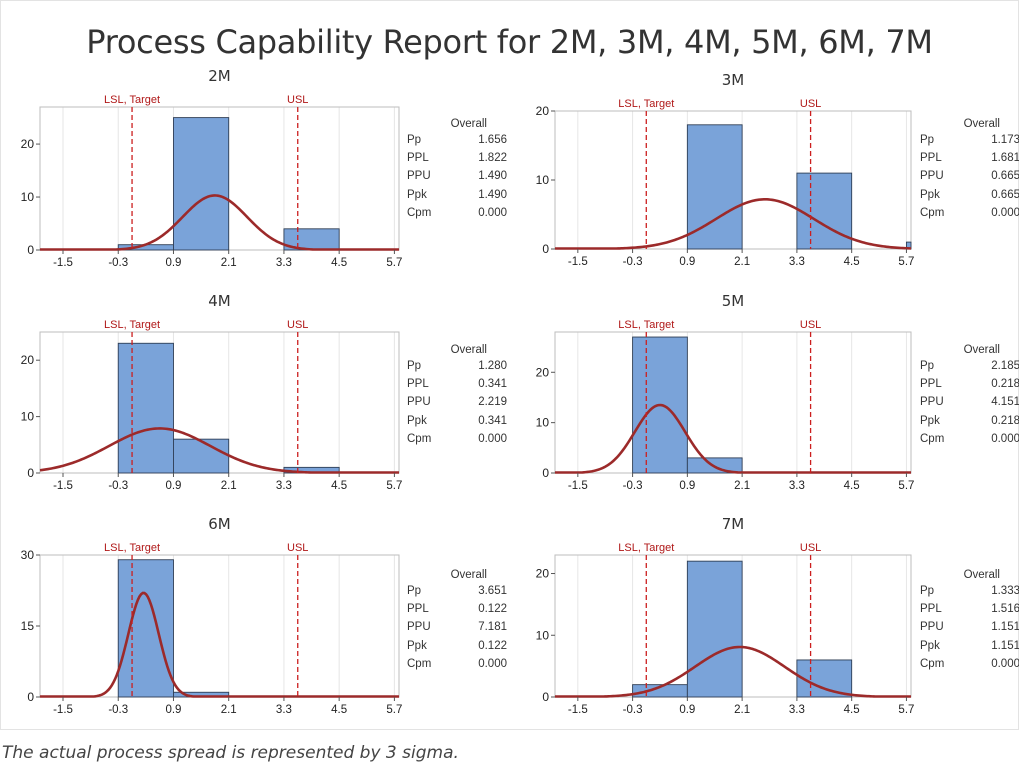 The image size is (1019, 769). I want to click on stat-value: 4.151, so click(1005, 402).